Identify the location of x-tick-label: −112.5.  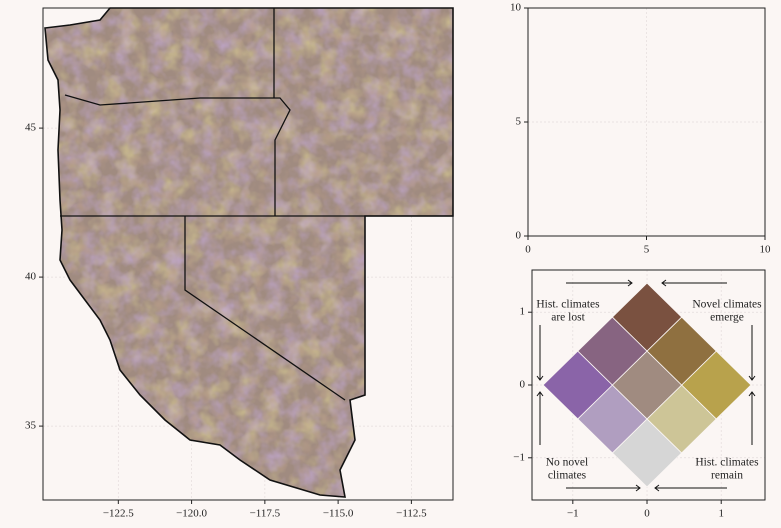
(411, 514).